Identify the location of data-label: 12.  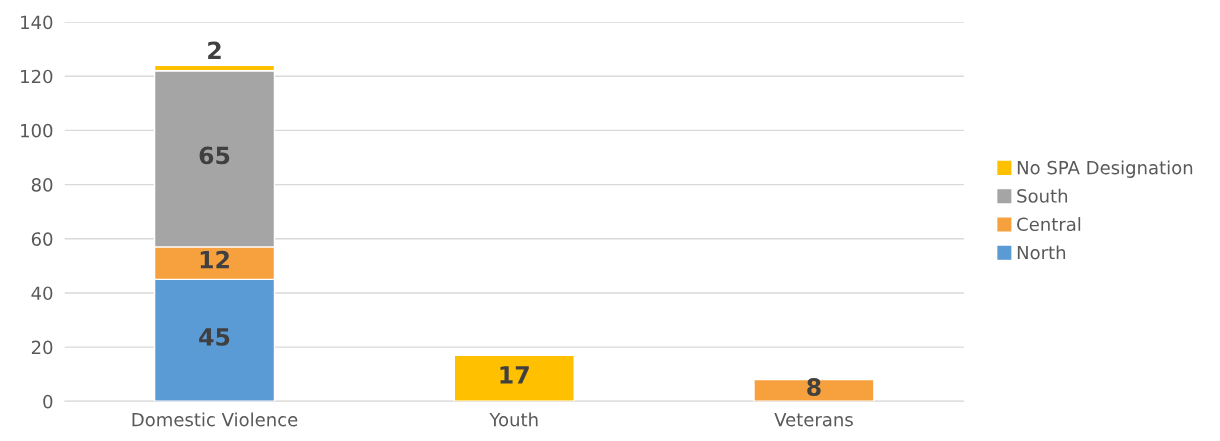
(214, 259).